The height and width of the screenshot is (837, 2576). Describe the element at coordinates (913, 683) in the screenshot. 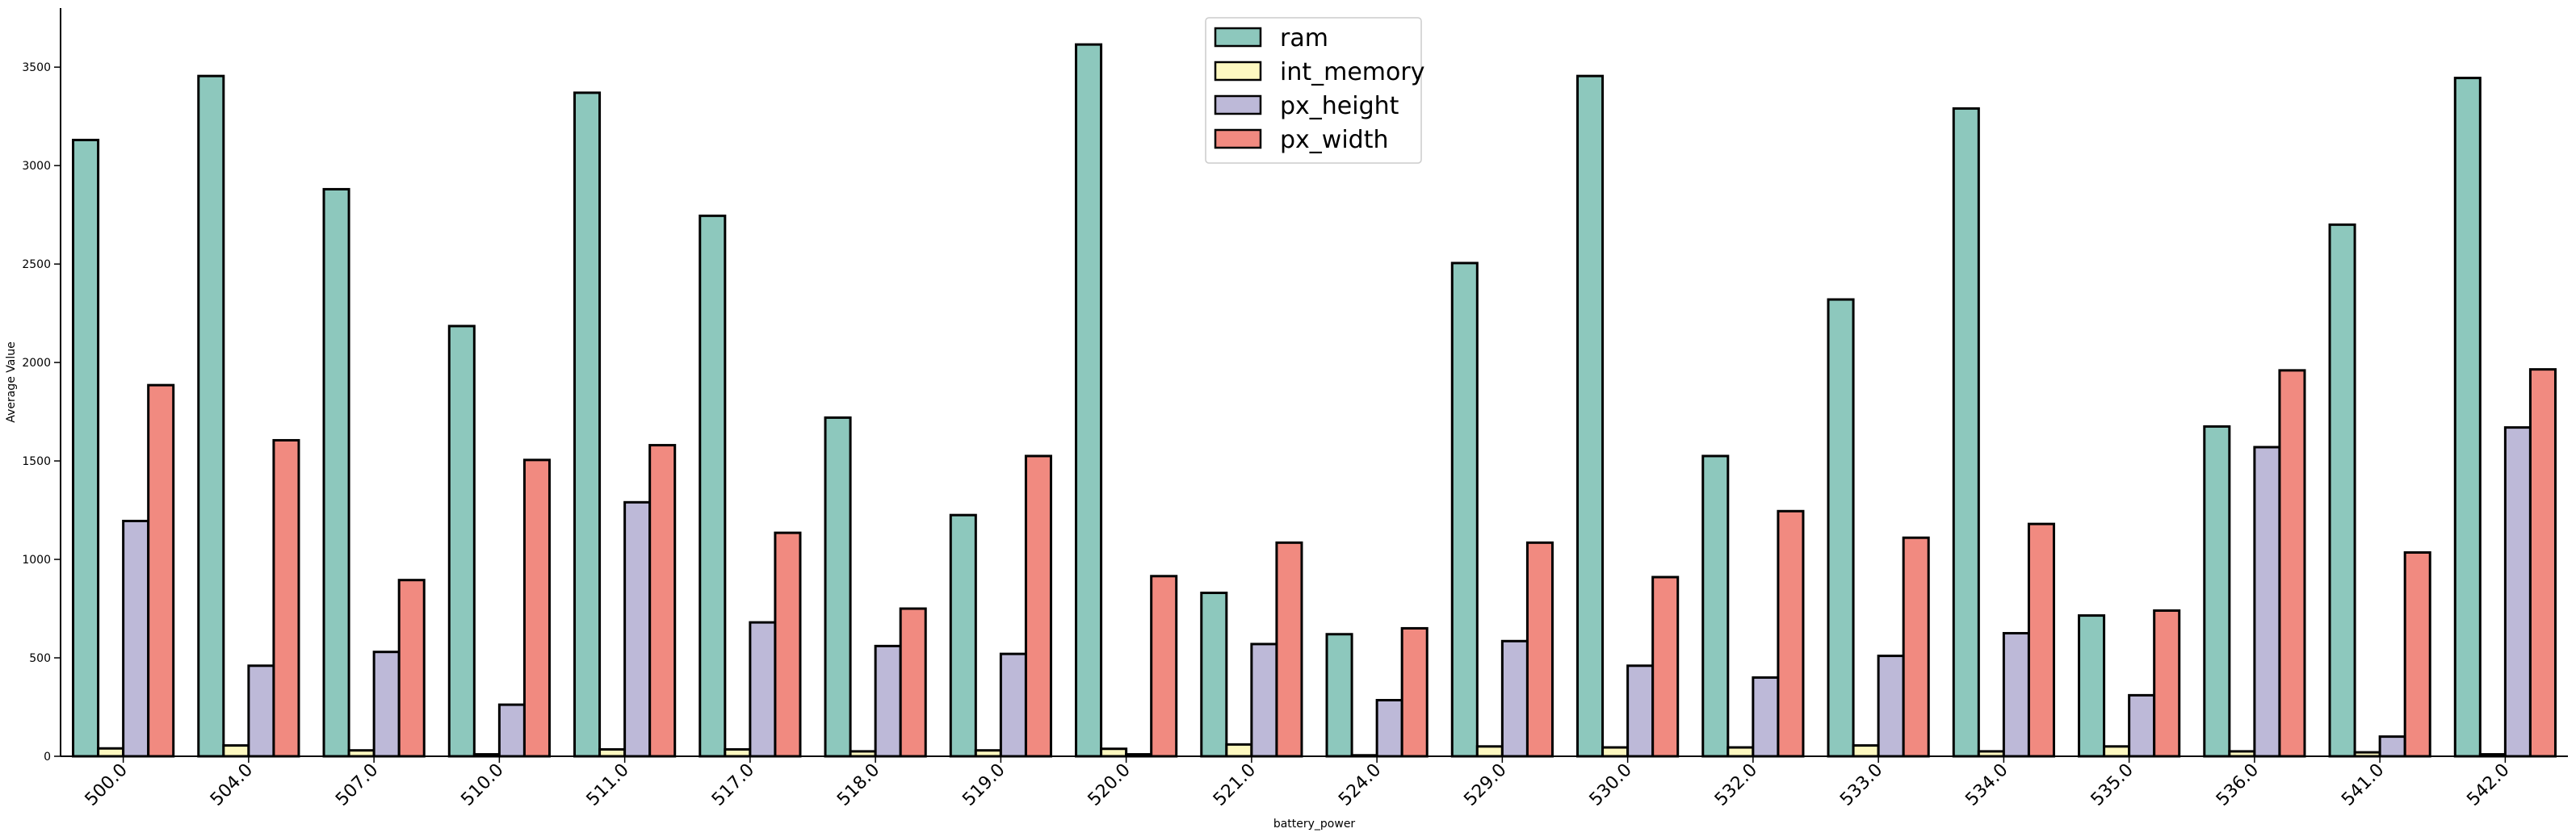

I see `bar-px_width-518.0` at that location.